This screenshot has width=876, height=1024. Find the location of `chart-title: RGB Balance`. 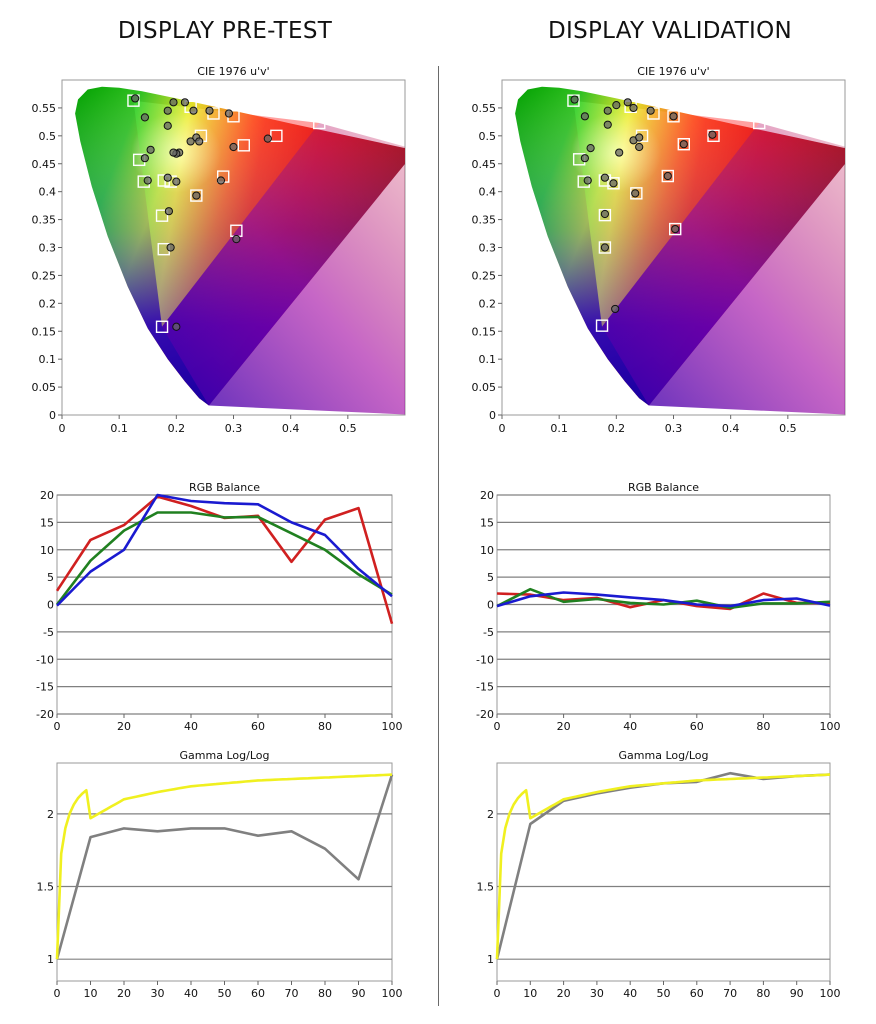

chart-title: RGB Balance is located at coordinates (224, 487).